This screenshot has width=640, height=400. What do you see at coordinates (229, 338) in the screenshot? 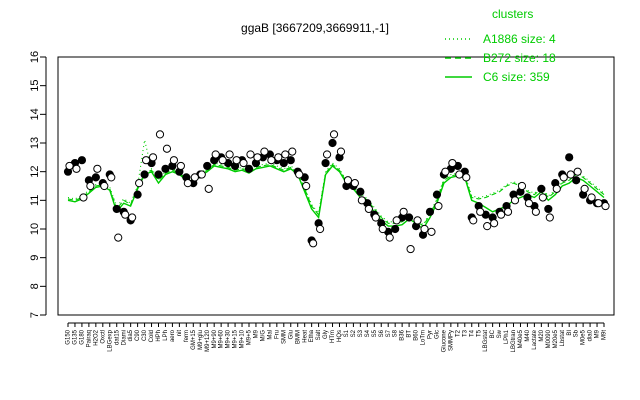
I see `x-tick-label: M9+30` at bounding box center [229, 338].